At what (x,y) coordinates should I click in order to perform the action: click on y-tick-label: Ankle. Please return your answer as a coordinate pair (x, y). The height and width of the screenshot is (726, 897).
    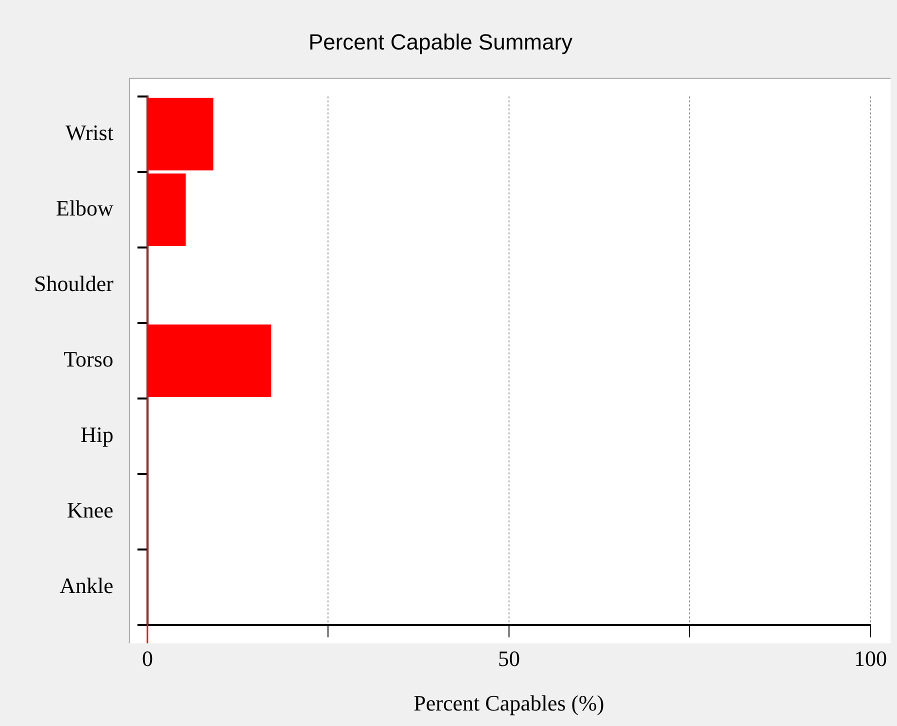
    Looking at the image, I should click on (87, 585).